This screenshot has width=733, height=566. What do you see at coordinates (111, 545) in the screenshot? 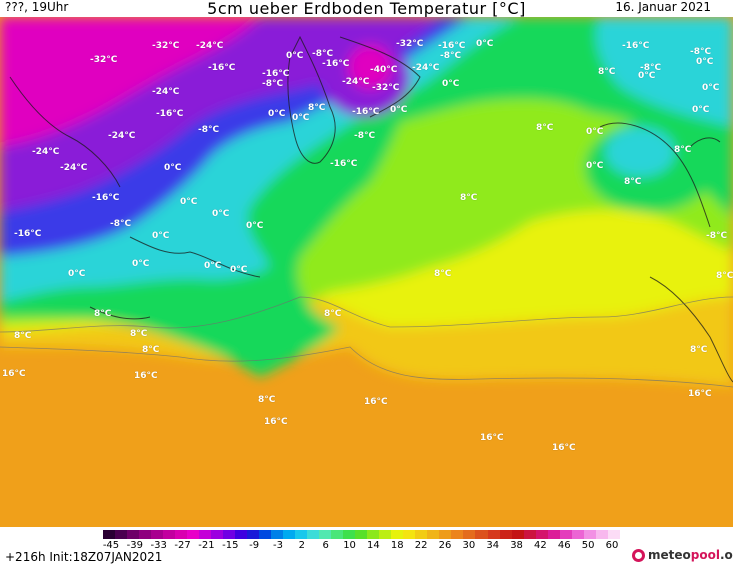
I see `colorbar-tick-label: -45` at bounding box center [111, 545].